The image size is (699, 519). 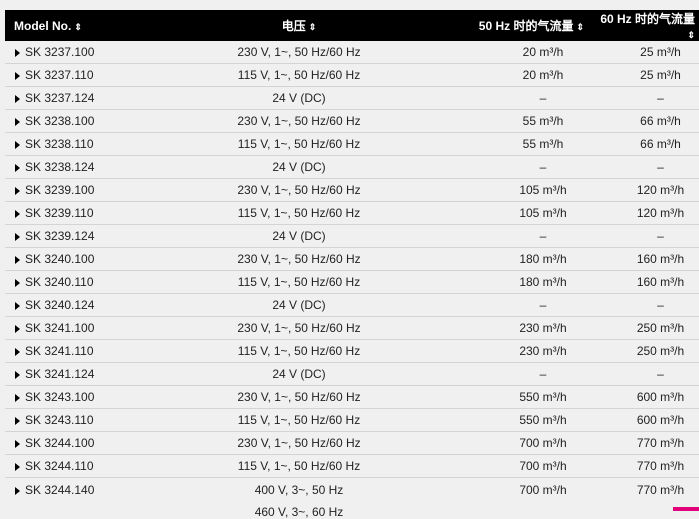 I want to click on header-model: Model No.⇕, so click(x=84, y=25).